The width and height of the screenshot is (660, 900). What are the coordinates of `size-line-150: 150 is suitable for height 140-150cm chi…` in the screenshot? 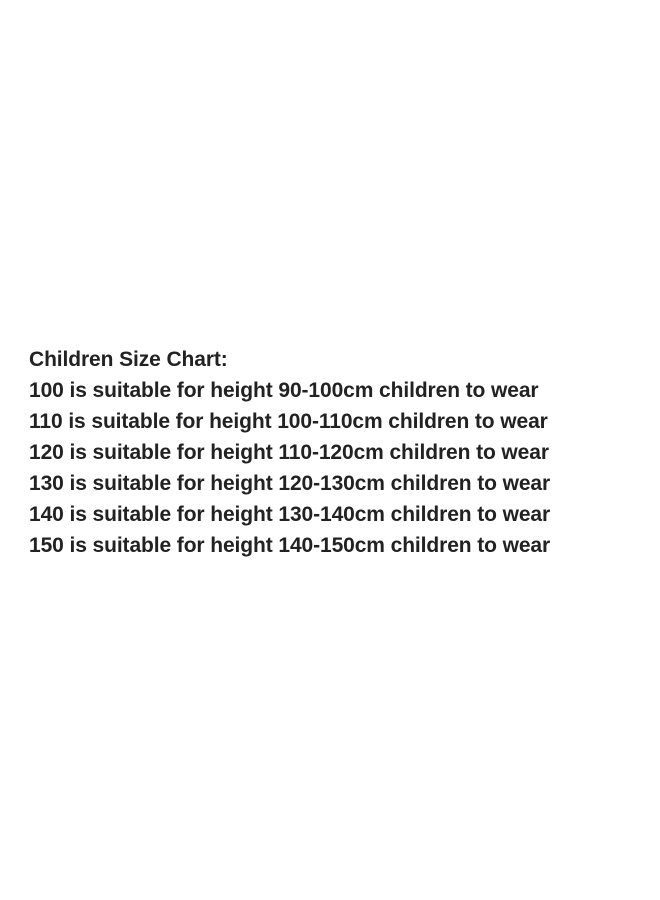 It's located at (290, 545).